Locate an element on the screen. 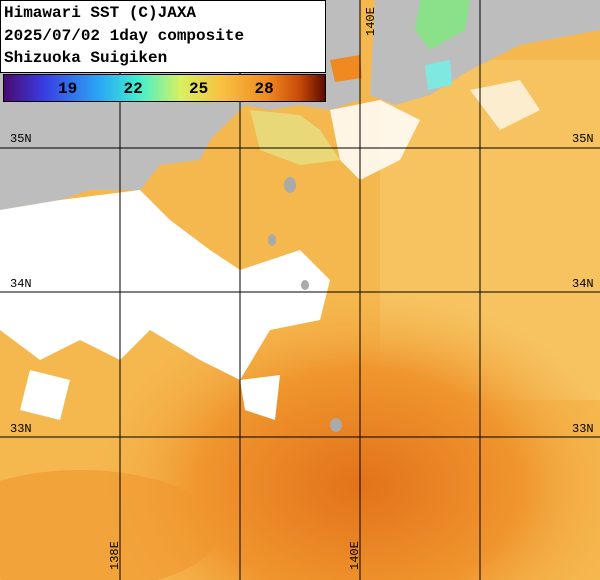  header-line: 2025/07/02 1day composite is located at coordinates (124, 36).